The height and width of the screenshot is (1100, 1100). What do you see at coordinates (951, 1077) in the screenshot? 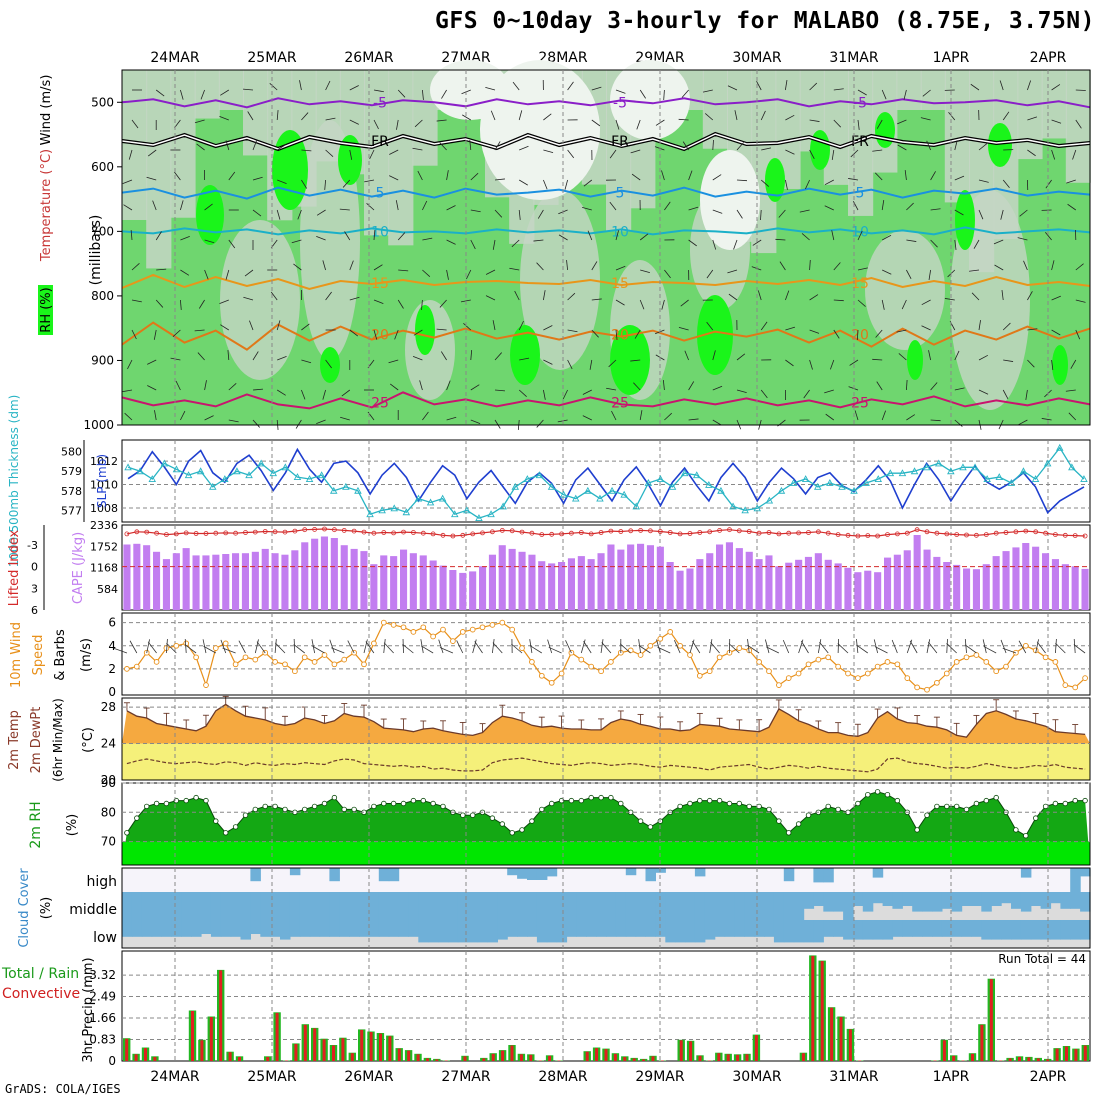
I see `day-label-bottom: 1APR` at bounding box center [951, 1077].